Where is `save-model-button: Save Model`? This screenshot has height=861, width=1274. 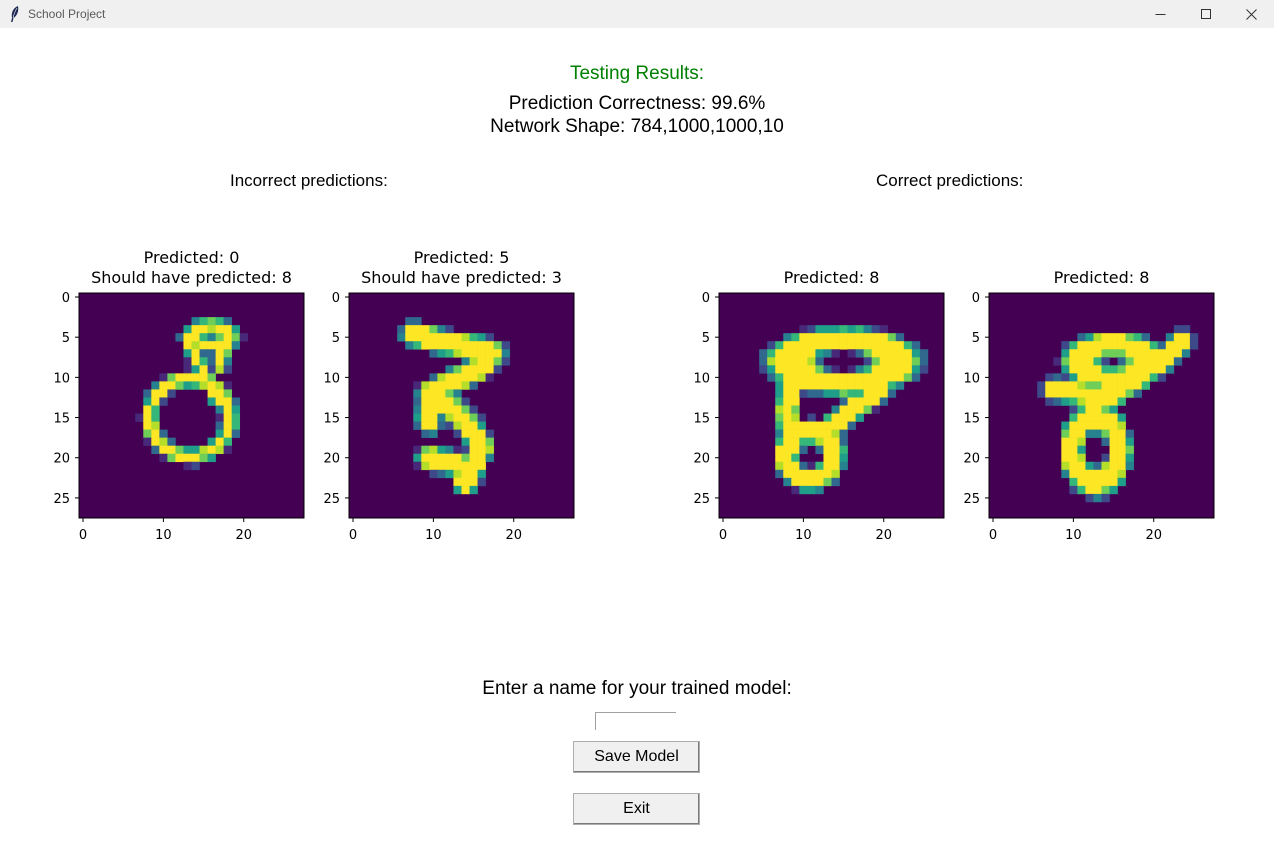 save-model-button: Save Model is located at coordinates (636, 757).